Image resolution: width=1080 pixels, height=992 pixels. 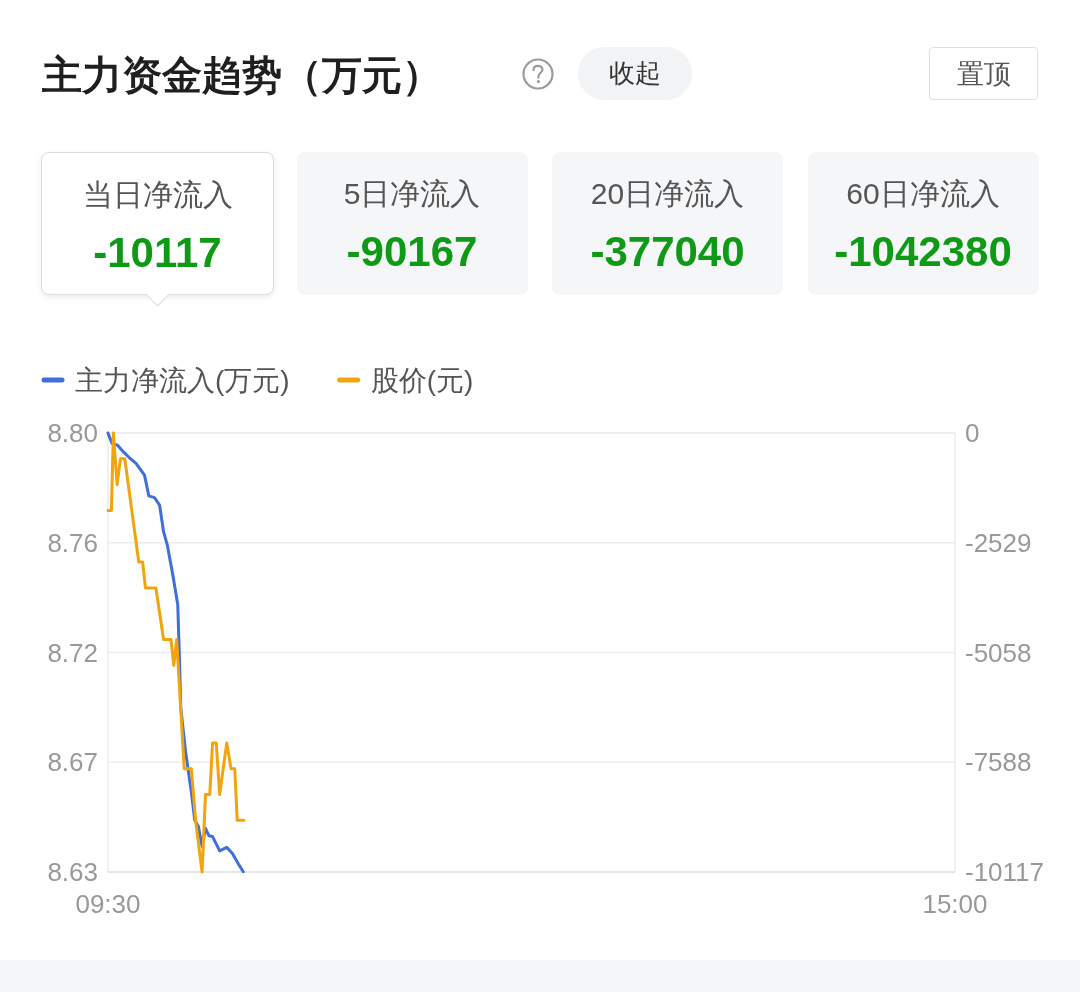 I want to click on y2-tick-label: 0, so click(x=972, y=433).